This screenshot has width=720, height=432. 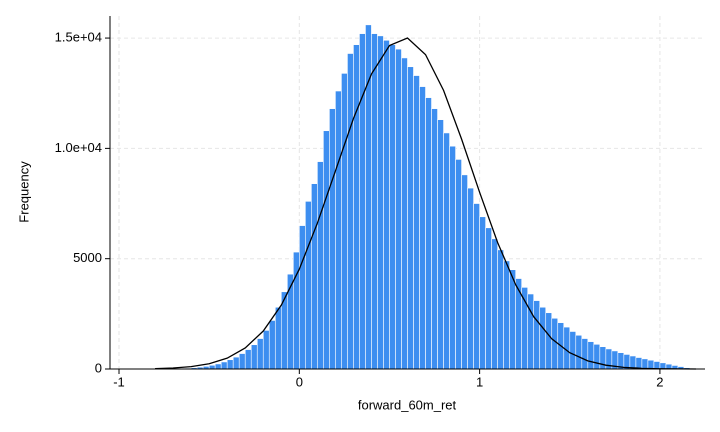 What do you see at coordinates (299, 381) in the screenshot?
I see `x-tick-label: 0` at bounding box center [299, 381].